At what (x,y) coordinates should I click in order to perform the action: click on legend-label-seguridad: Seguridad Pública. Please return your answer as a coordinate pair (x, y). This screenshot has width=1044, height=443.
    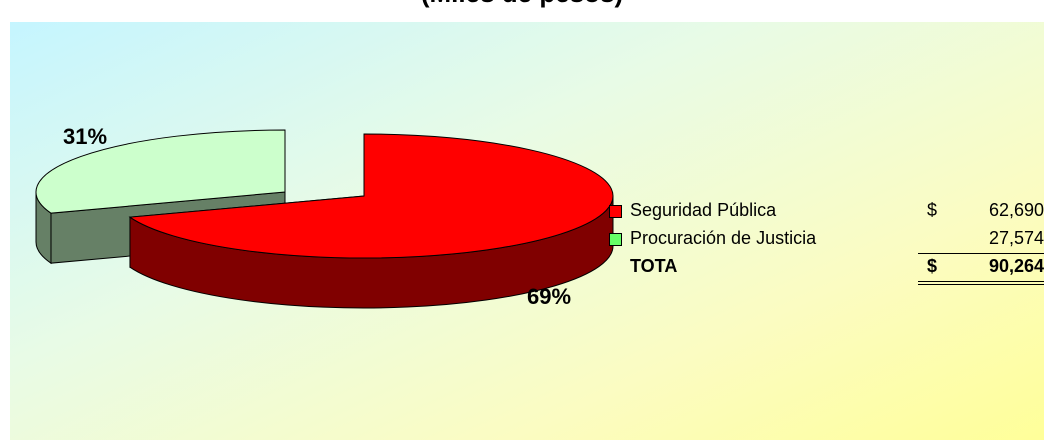
    Looking at the image, I should click on (703, 210).